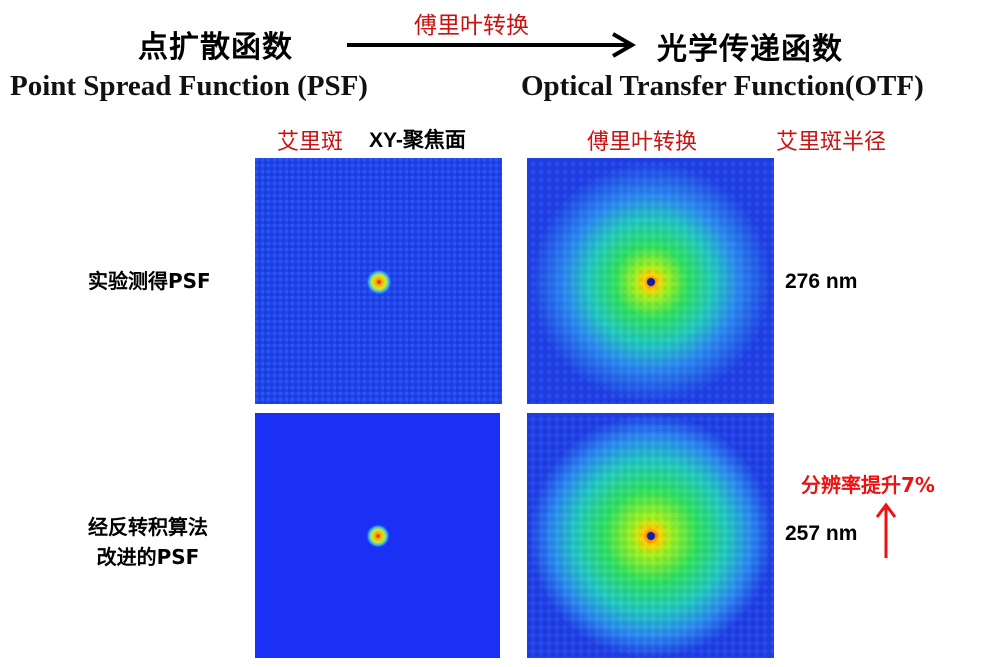  Describe the element at coordinates (491, 45) in the screenshot. I see `right-arrow-icon` at that location.